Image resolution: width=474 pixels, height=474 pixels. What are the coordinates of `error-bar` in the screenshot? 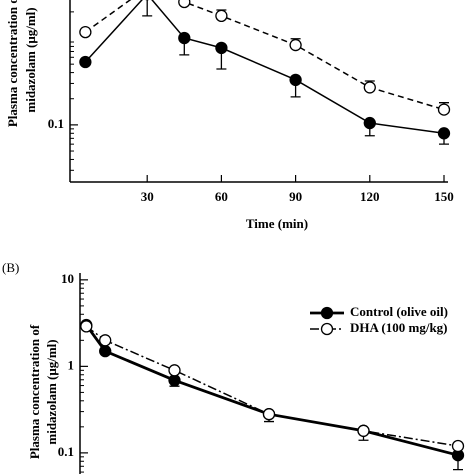 It's located at (147, 8).